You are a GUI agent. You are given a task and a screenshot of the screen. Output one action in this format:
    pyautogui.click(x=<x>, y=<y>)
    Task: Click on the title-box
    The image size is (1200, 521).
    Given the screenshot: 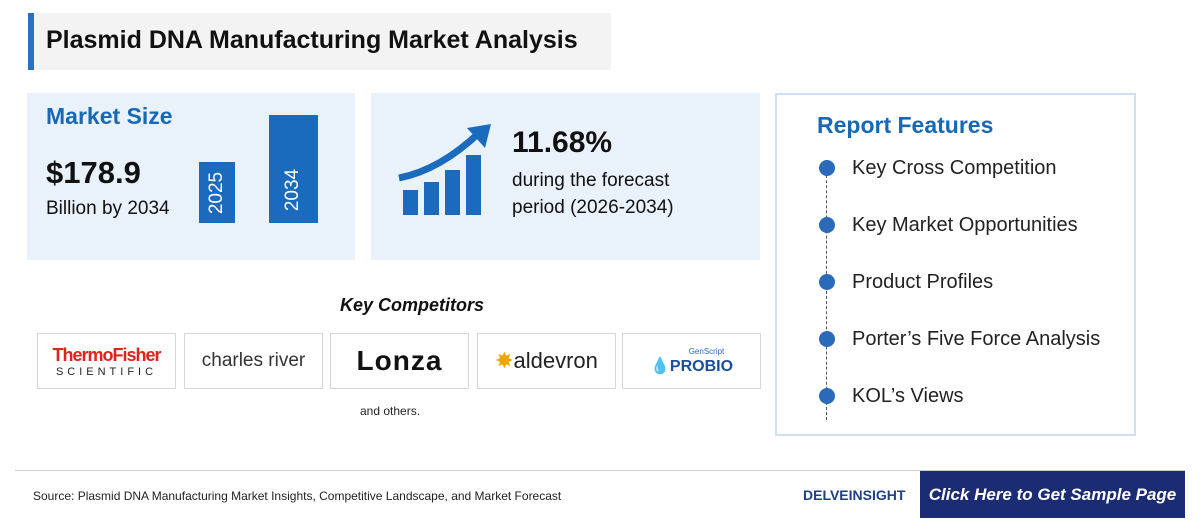 What is the action you would take?
    pyautogui.click(x=319, y=41)
    